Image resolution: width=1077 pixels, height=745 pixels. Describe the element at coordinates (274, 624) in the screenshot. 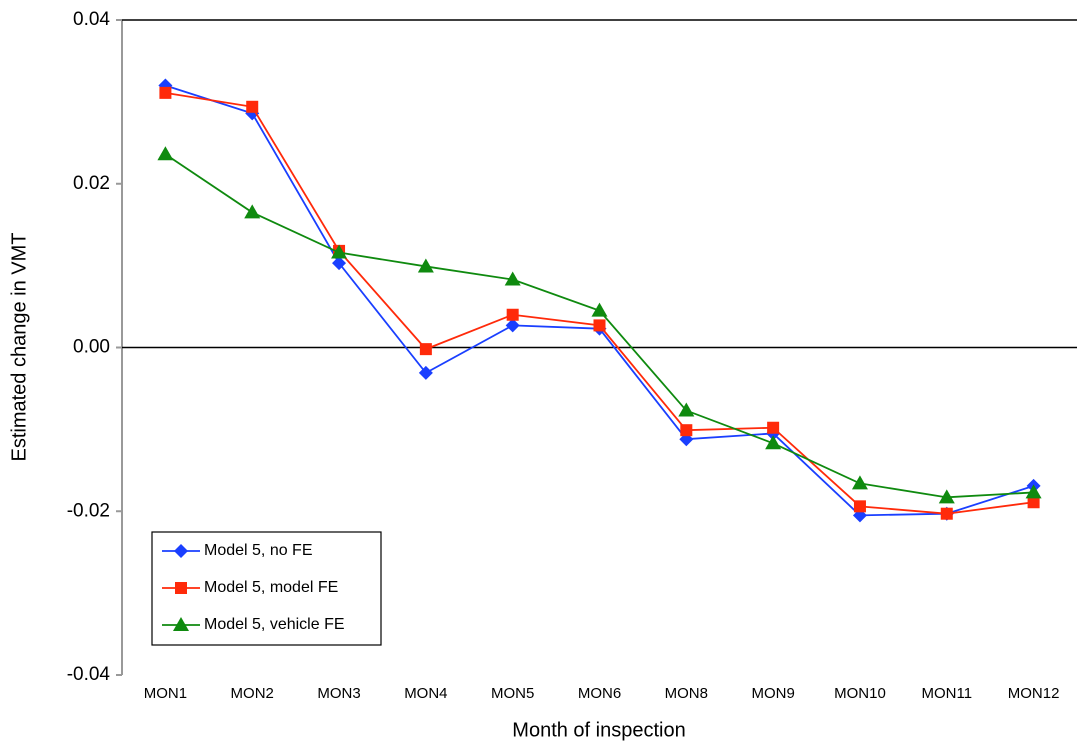

I see `legend-label: Model 5, vehicle FE` at that location.